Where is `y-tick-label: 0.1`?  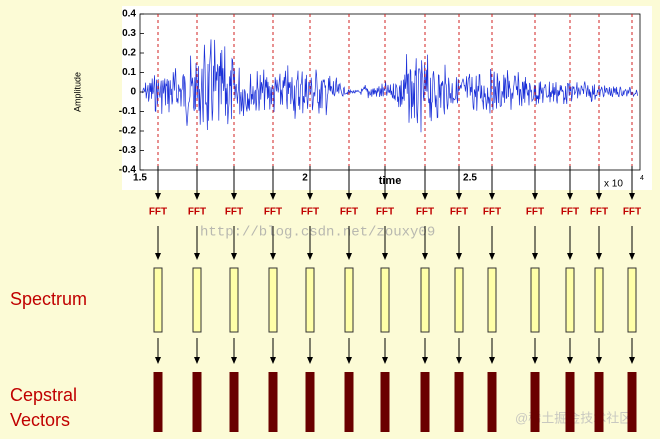 y-tick-label: 0.1 is located at coordinates (129, 72).